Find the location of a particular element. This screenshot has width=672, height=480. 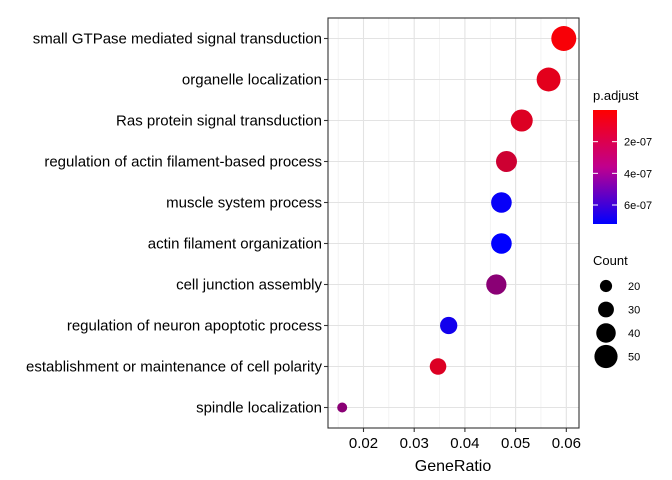

color-legend-title: p.adjust is located at coordinates (616, 95).